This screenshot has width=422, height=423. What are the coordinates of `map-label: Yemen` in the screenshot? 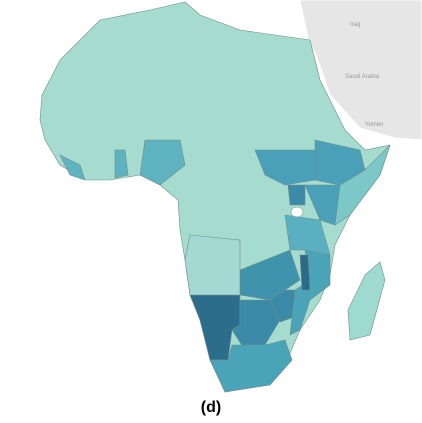 It's located at (374, 125).